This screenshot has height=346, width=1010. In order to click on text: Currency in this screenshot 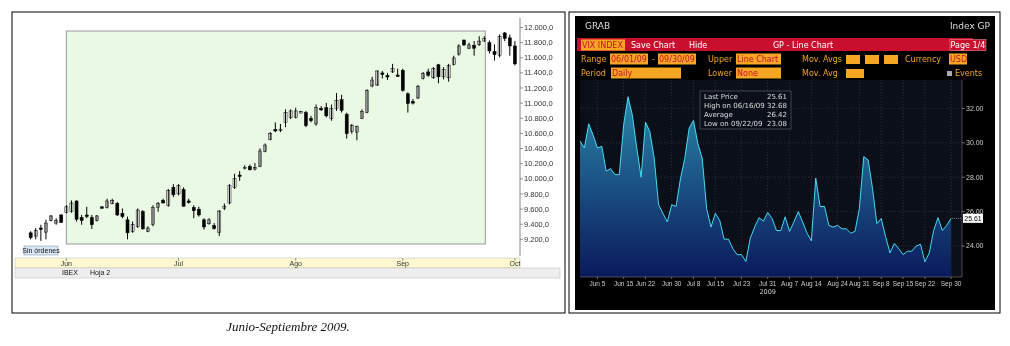, I will do `click(923, 59)`.